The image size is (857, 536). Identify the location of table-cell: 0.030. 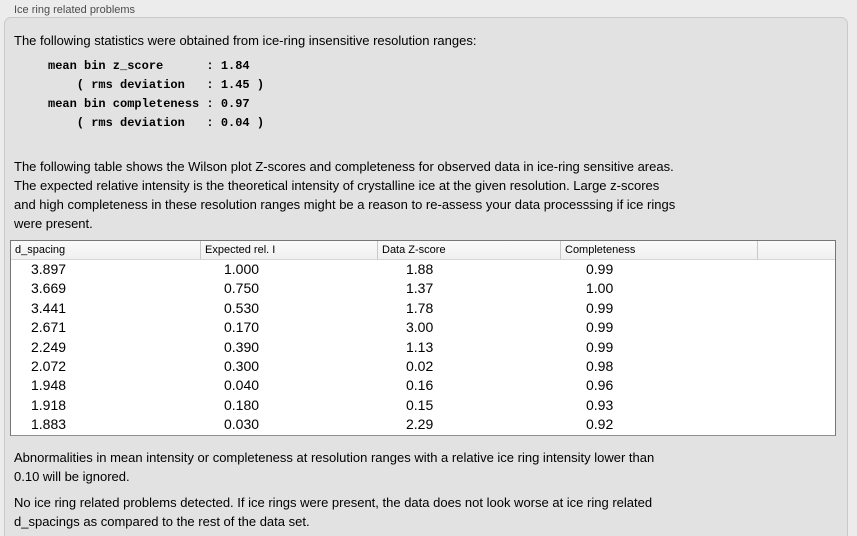
(242, 424).